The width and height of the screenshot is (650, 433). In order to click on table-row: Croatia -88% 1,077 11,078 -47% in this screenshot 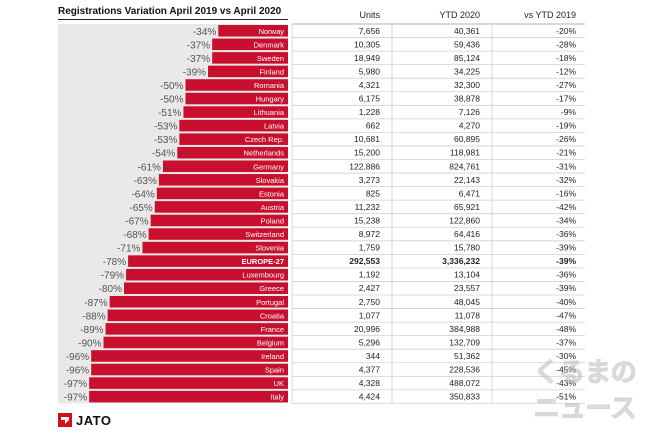, I will do `click(333, 316)`.